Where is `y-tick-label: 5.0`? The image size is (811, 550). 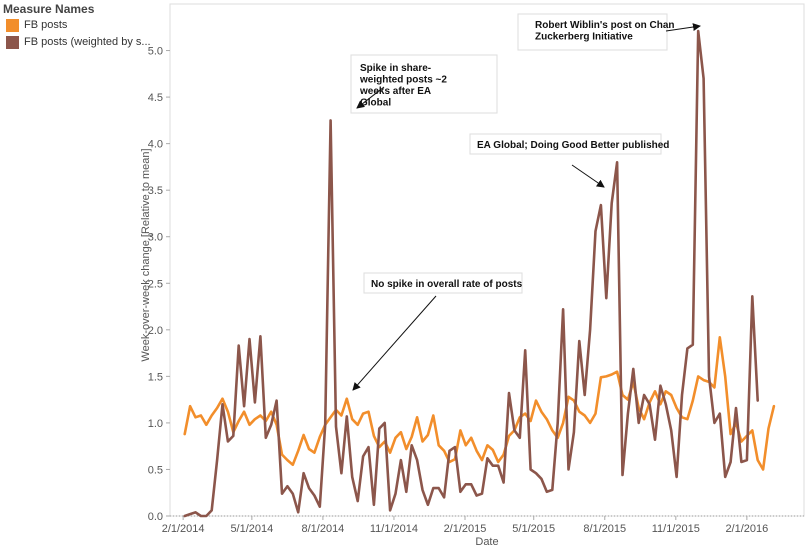
y-tick-label: 5.0 is located at coordinates (155, 52).